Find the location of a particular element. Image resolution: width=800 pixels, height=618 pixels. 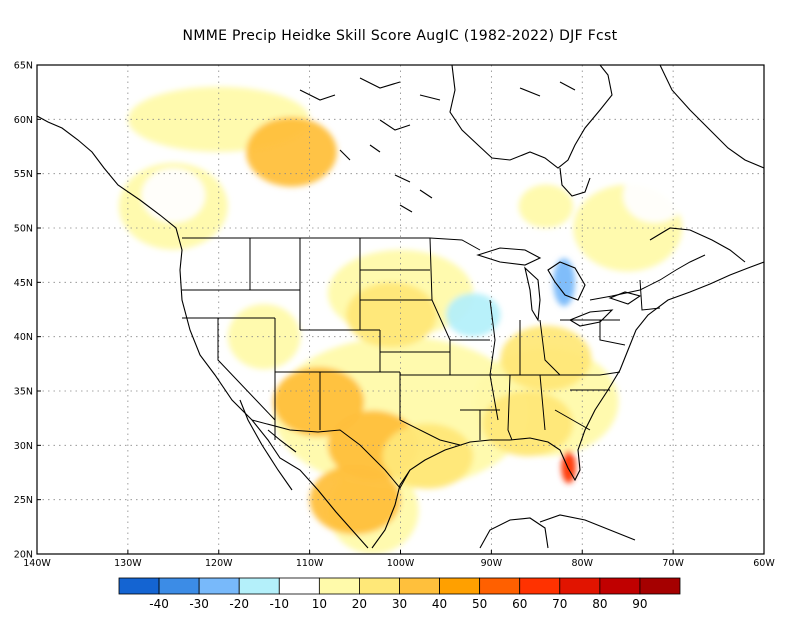

lon-tick-label: 110W is located at coordinates (310, 563).